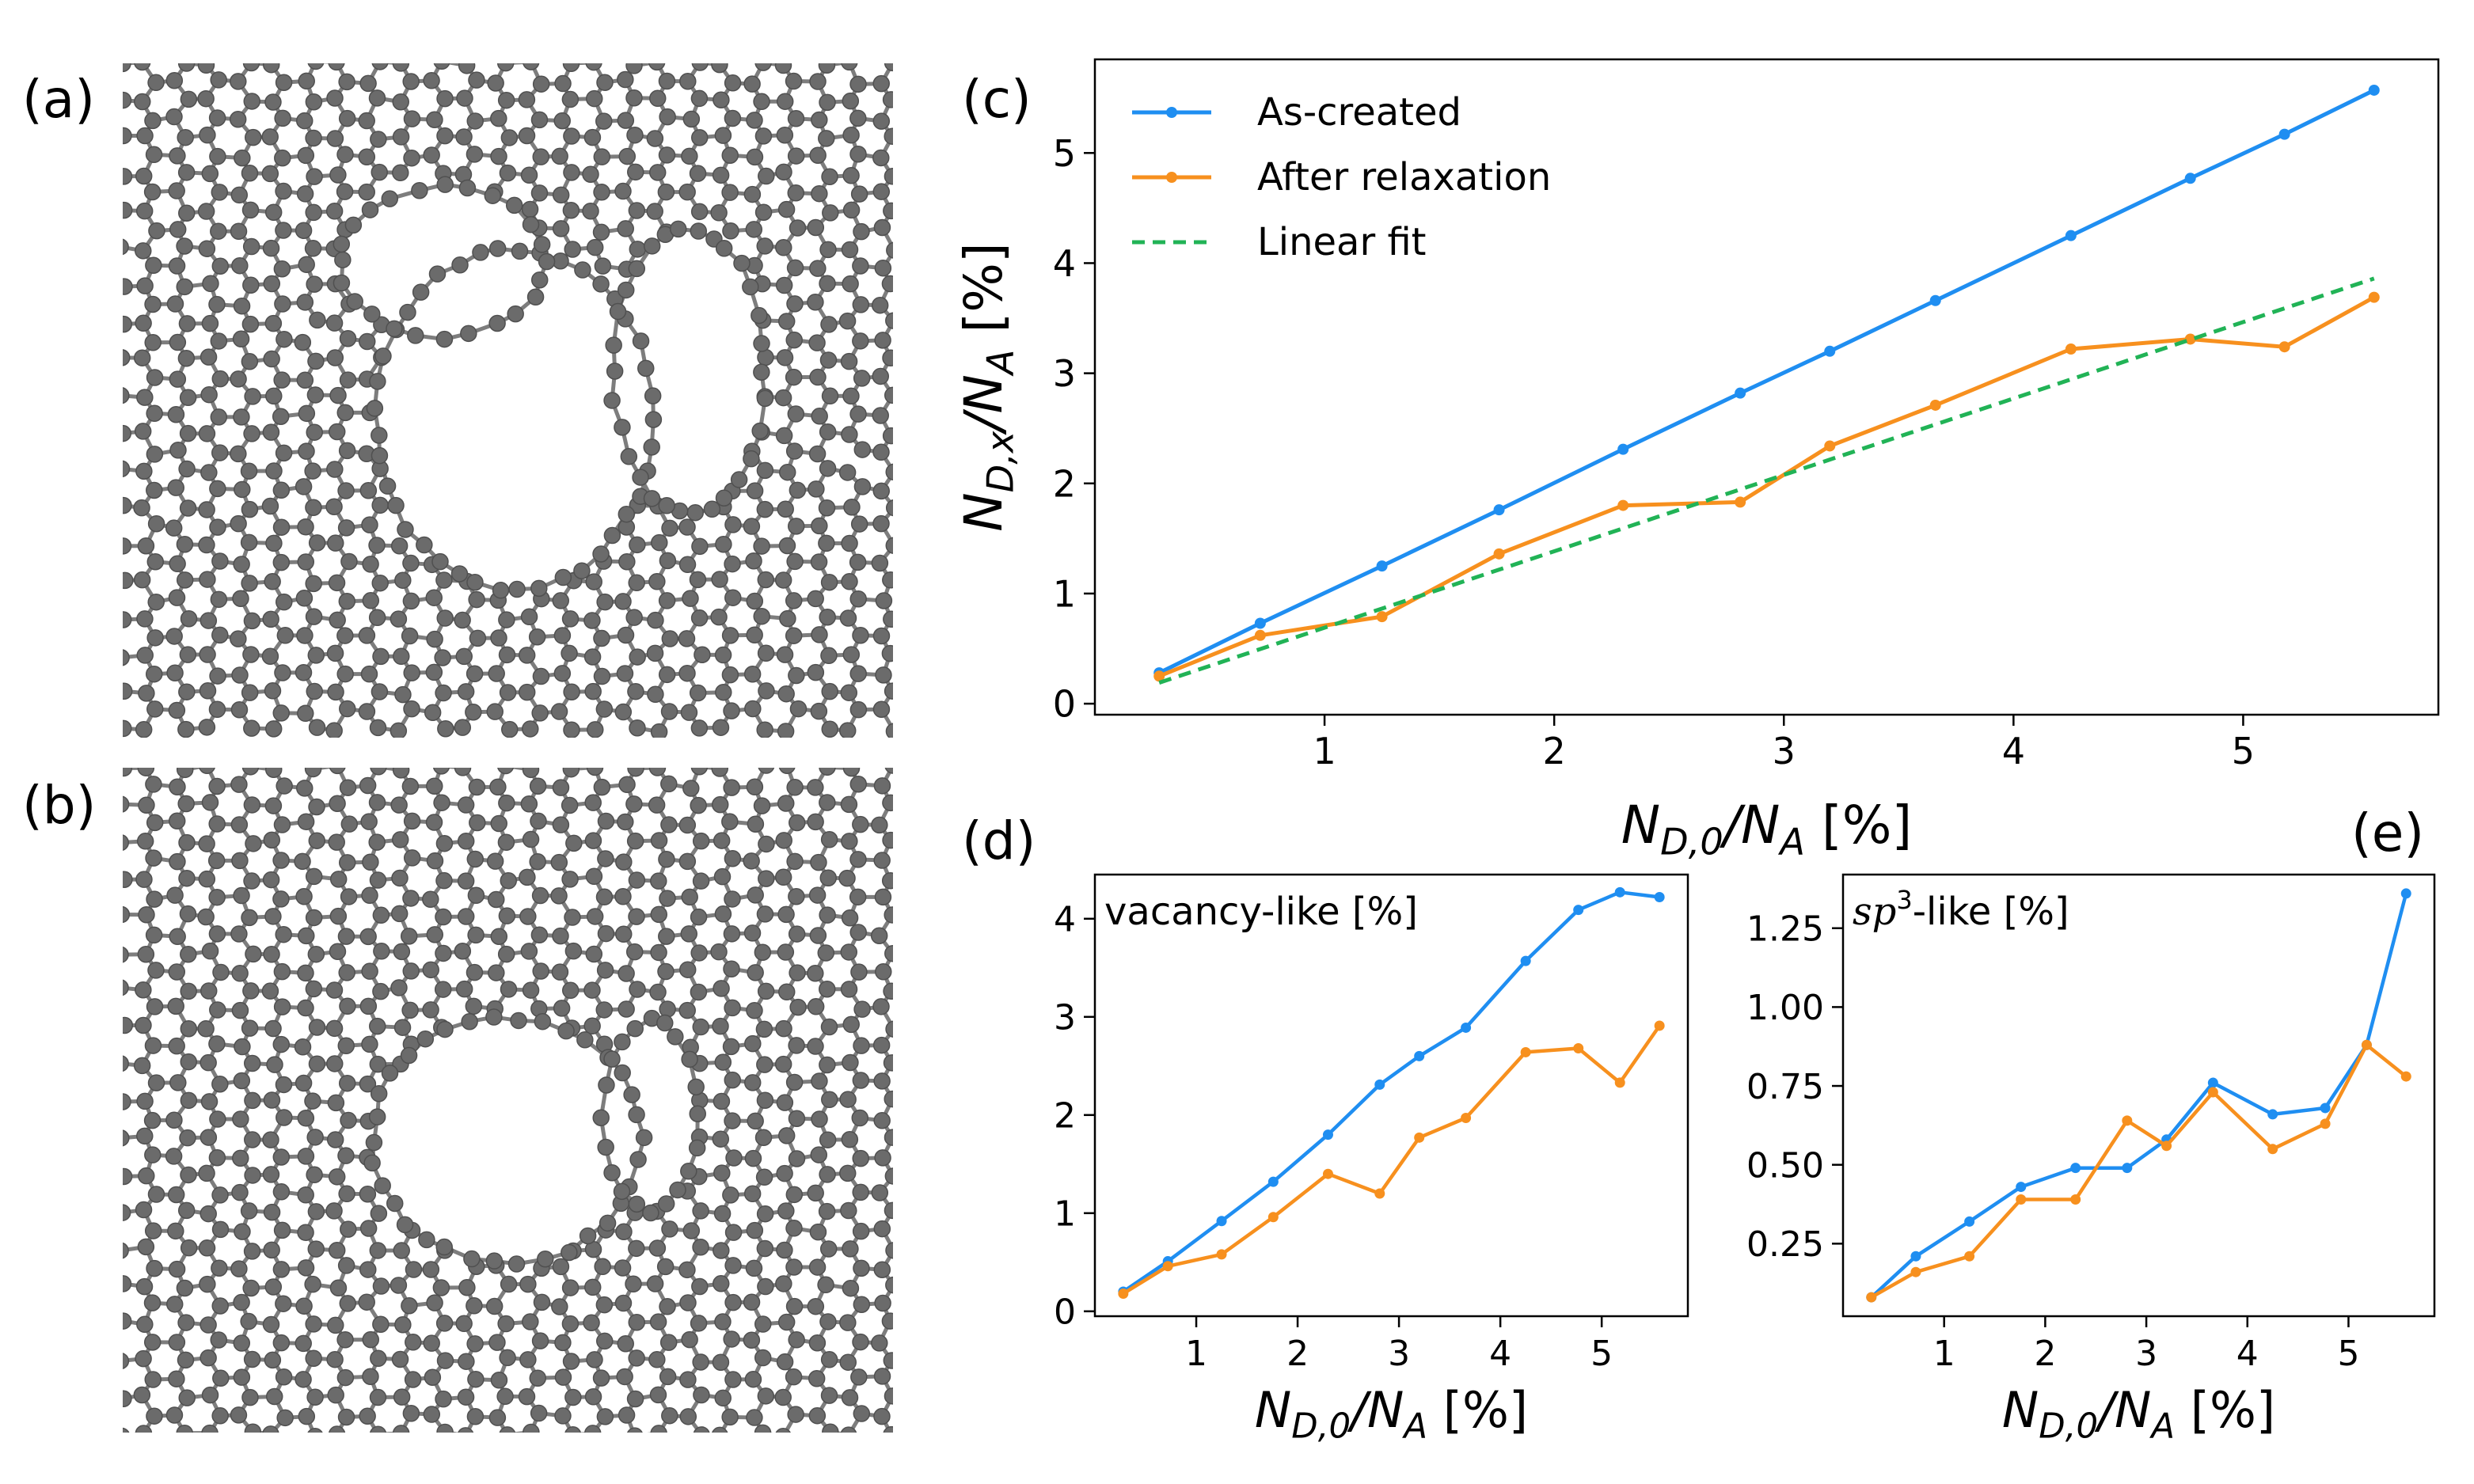 This screenshot has width=2474, height=1484. Describe the element at coordinates (59, 99) in the screenshot. I see `panel-label-a: (a)` at that location.